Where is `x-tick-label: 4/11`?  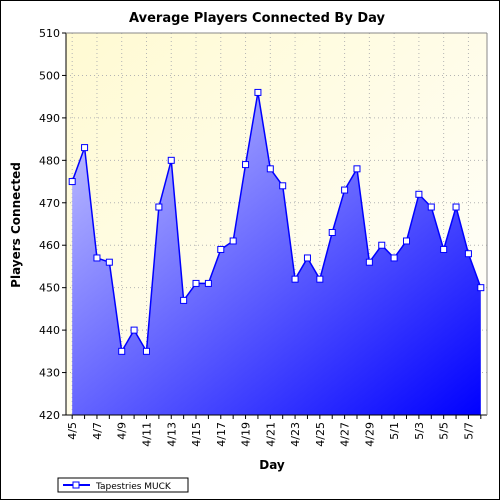 x-tick-label: 4/11 is located at coordinates (146, 434).